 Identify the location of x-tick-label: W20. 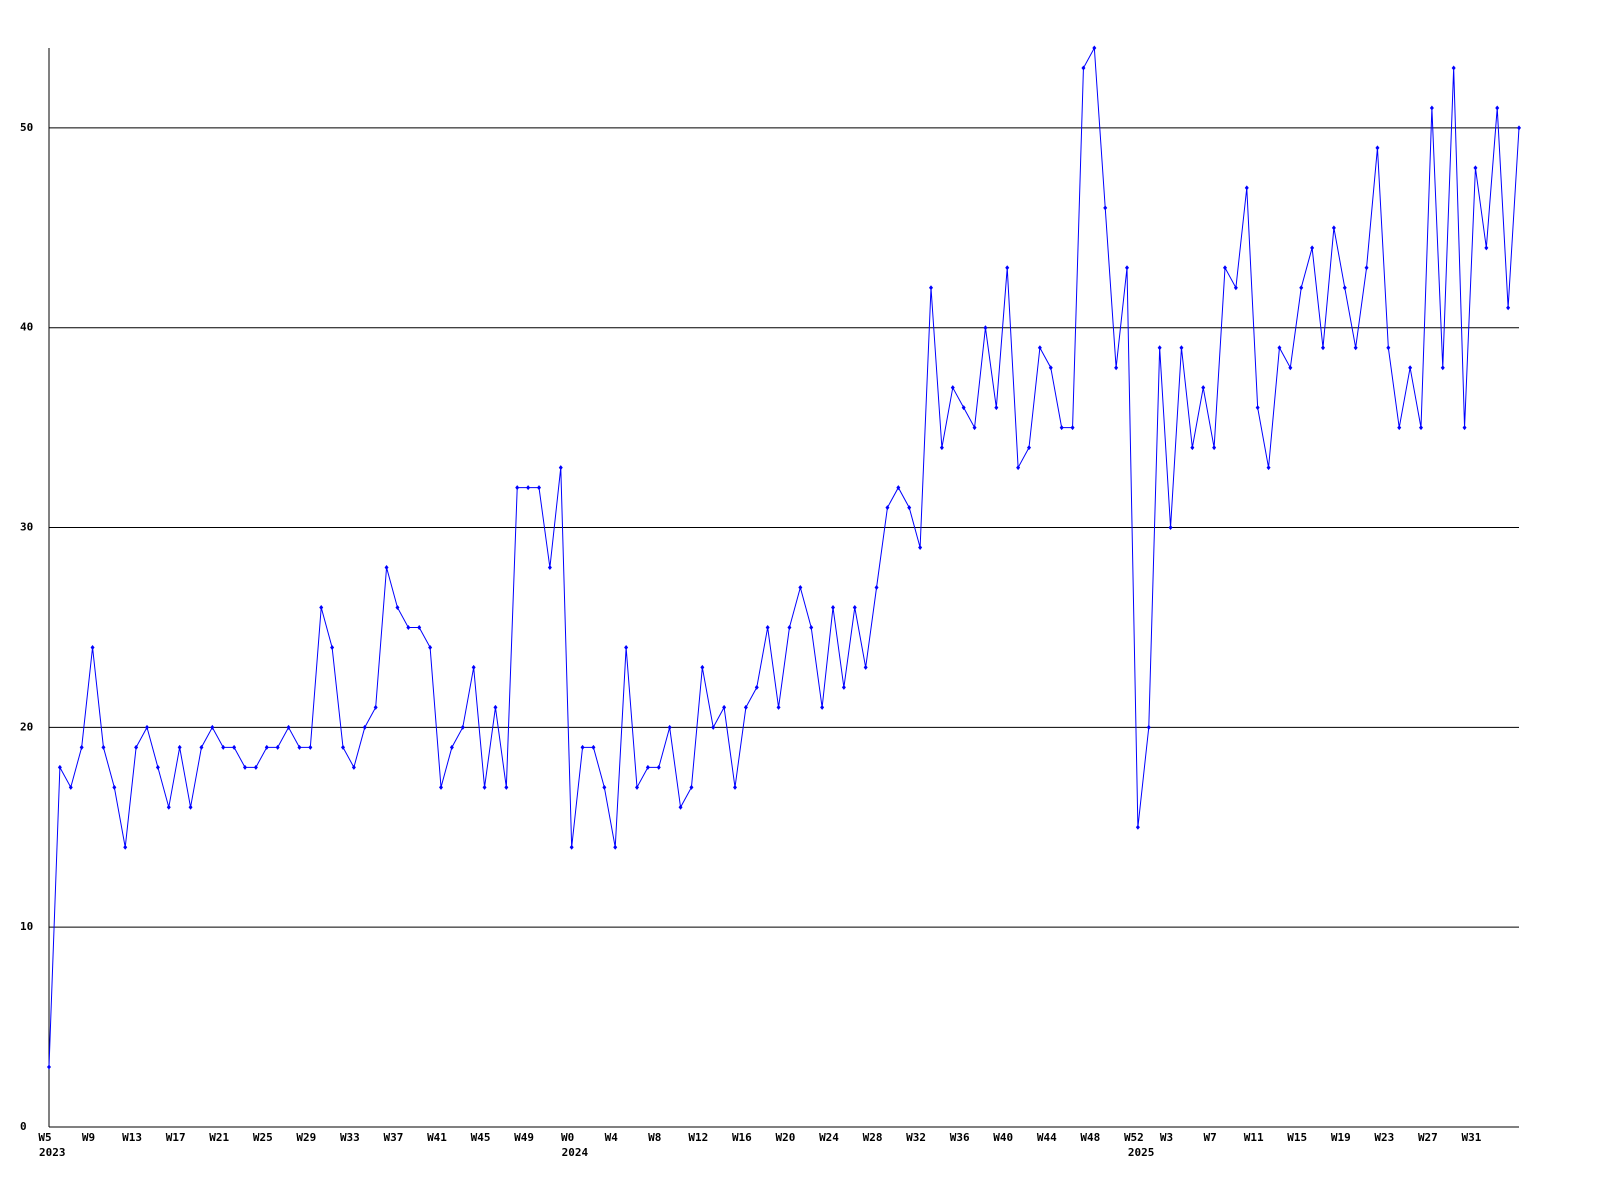
(786, 1137).